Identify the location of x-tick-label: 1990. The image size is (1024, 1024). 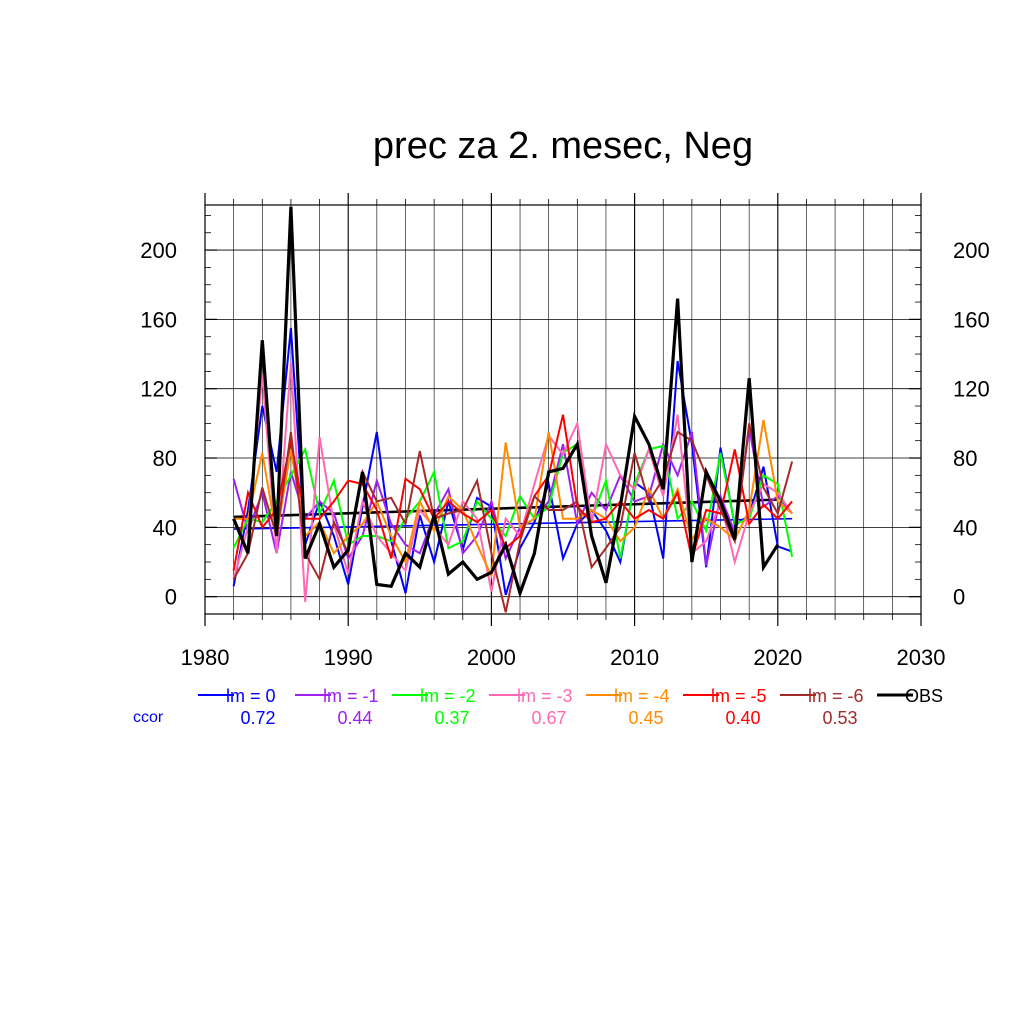
(348, 657).